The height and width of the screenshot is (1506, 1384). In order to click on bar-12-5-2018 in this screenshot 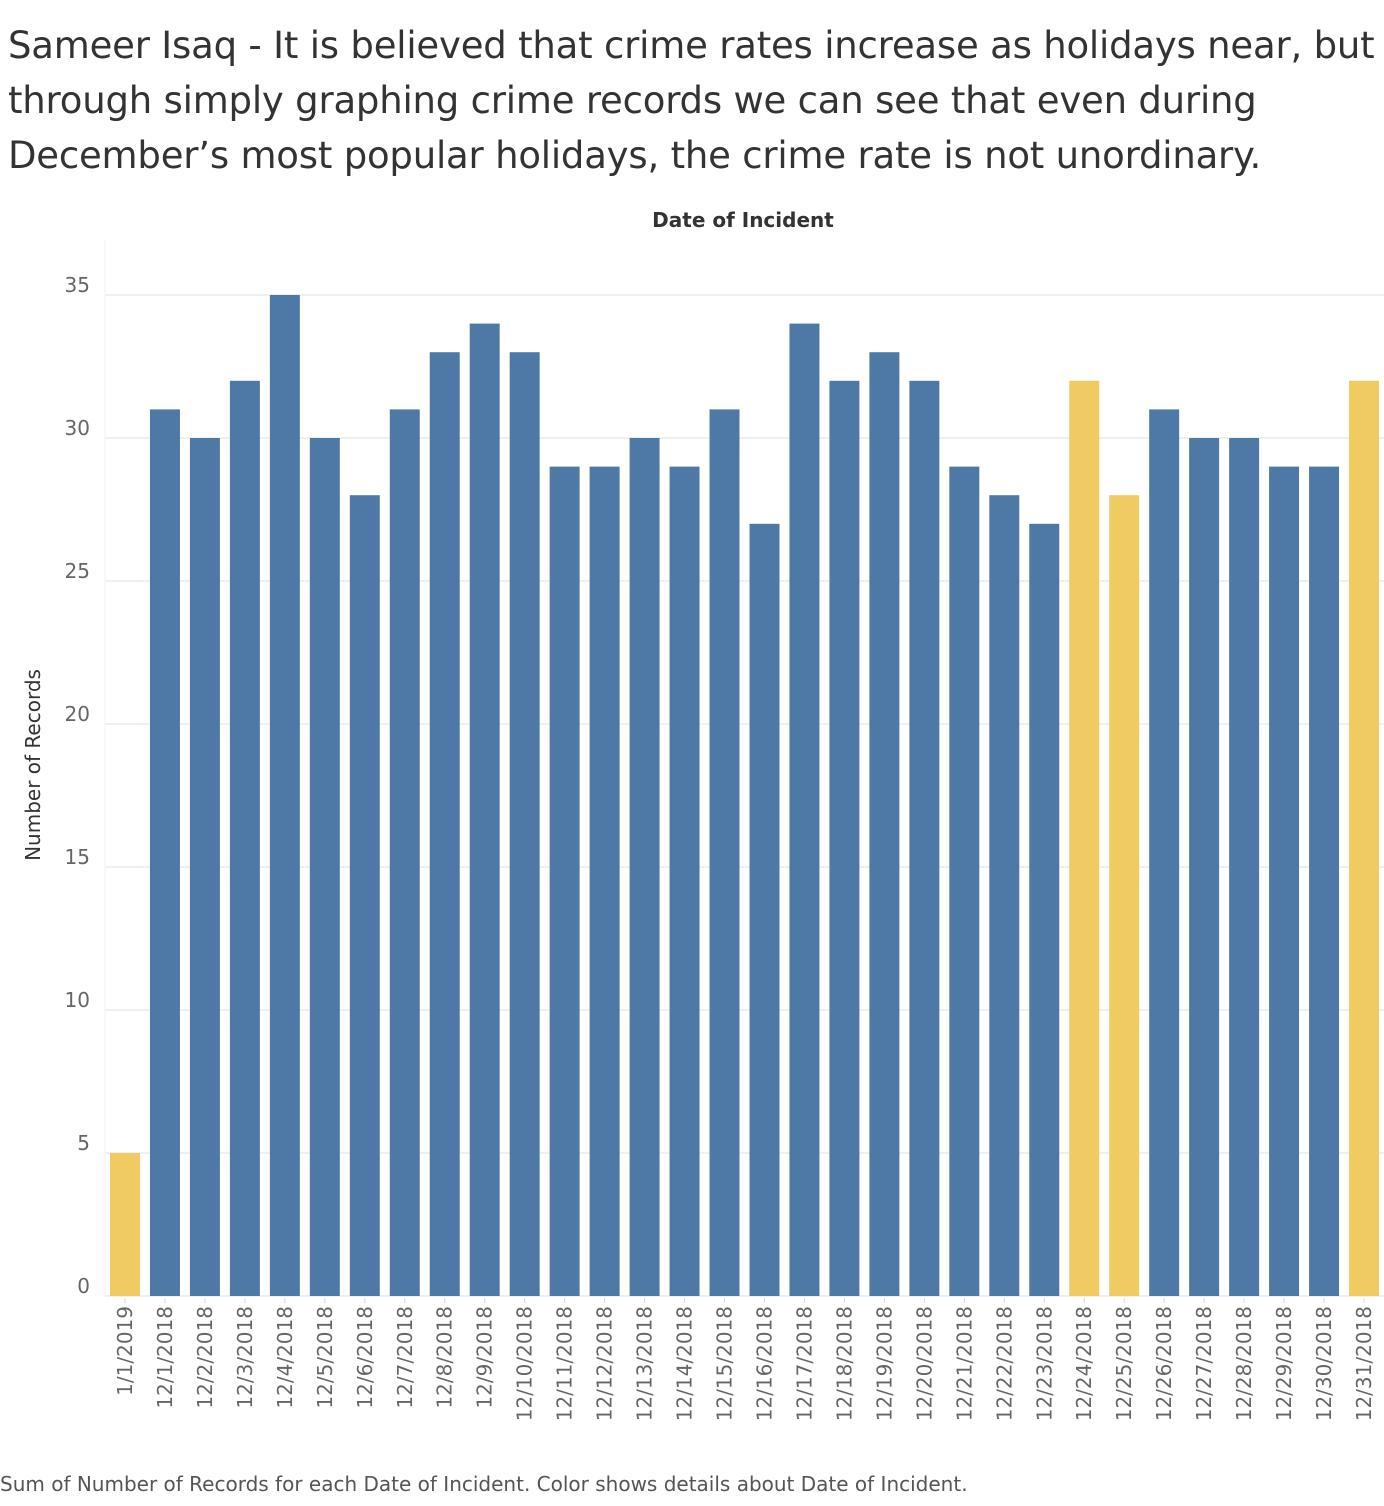, I will do `click(324, 867)`.